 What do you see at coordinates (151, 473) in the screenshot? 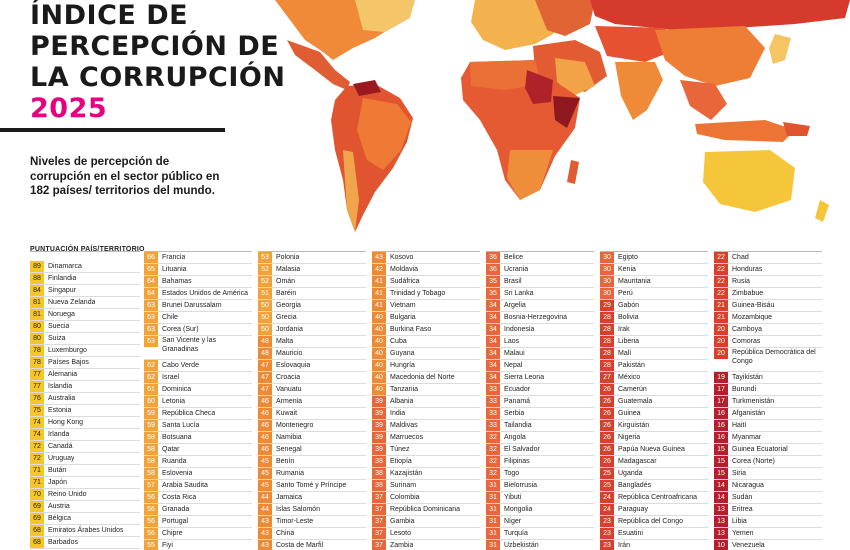
I see `score-badge: 58` at bounding box center [151, 473].